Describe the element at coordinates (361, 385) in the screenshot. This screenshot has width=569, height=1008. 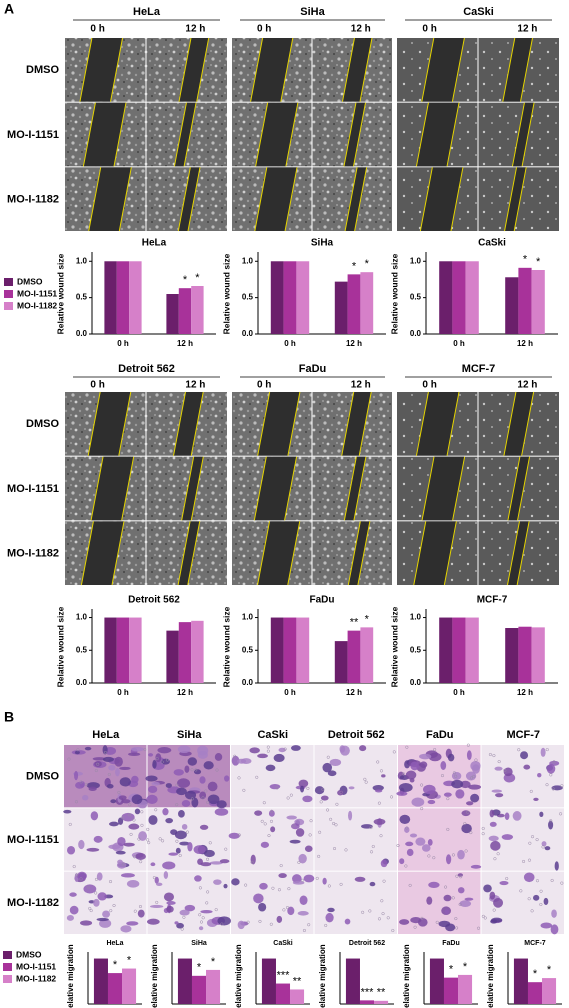
I see `time-label: 12 h` at that location.